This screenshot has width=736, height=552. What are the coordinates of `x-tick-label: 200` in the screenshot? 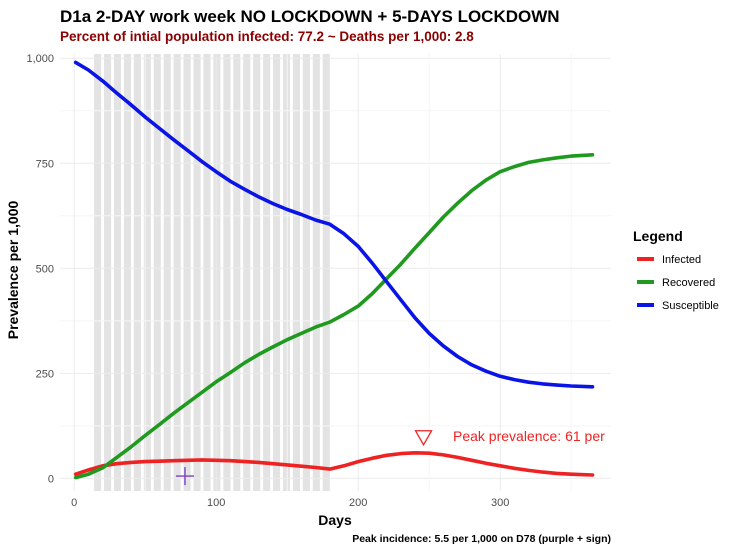 It's located at (358, 503).